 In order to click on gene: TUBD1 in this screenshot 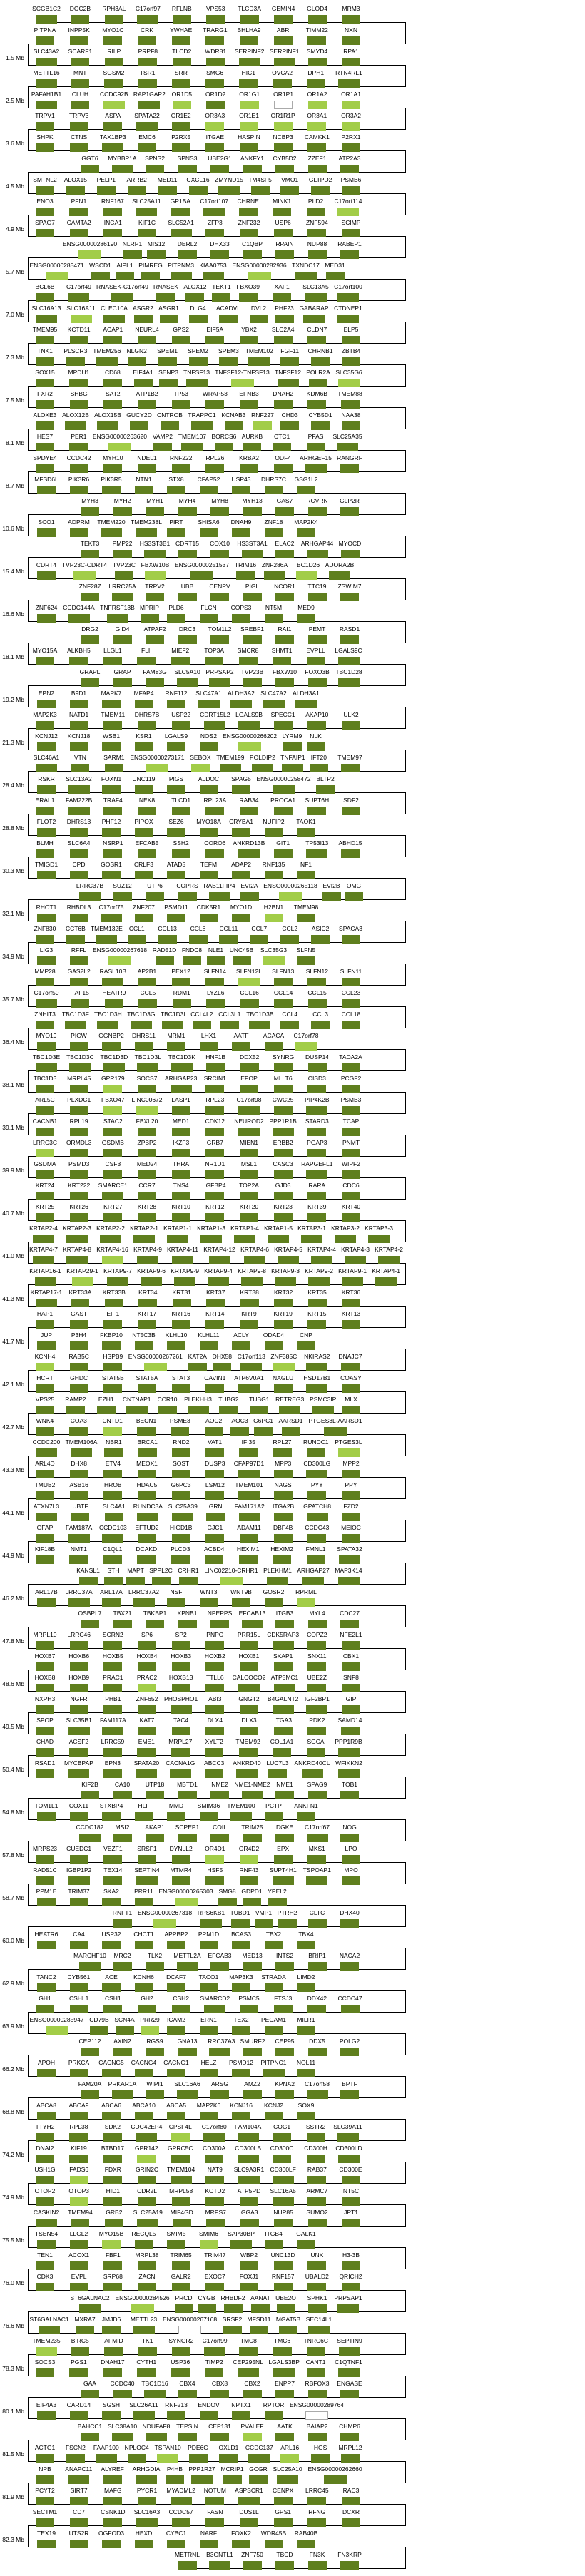, I will do `click(240, 1920)`.